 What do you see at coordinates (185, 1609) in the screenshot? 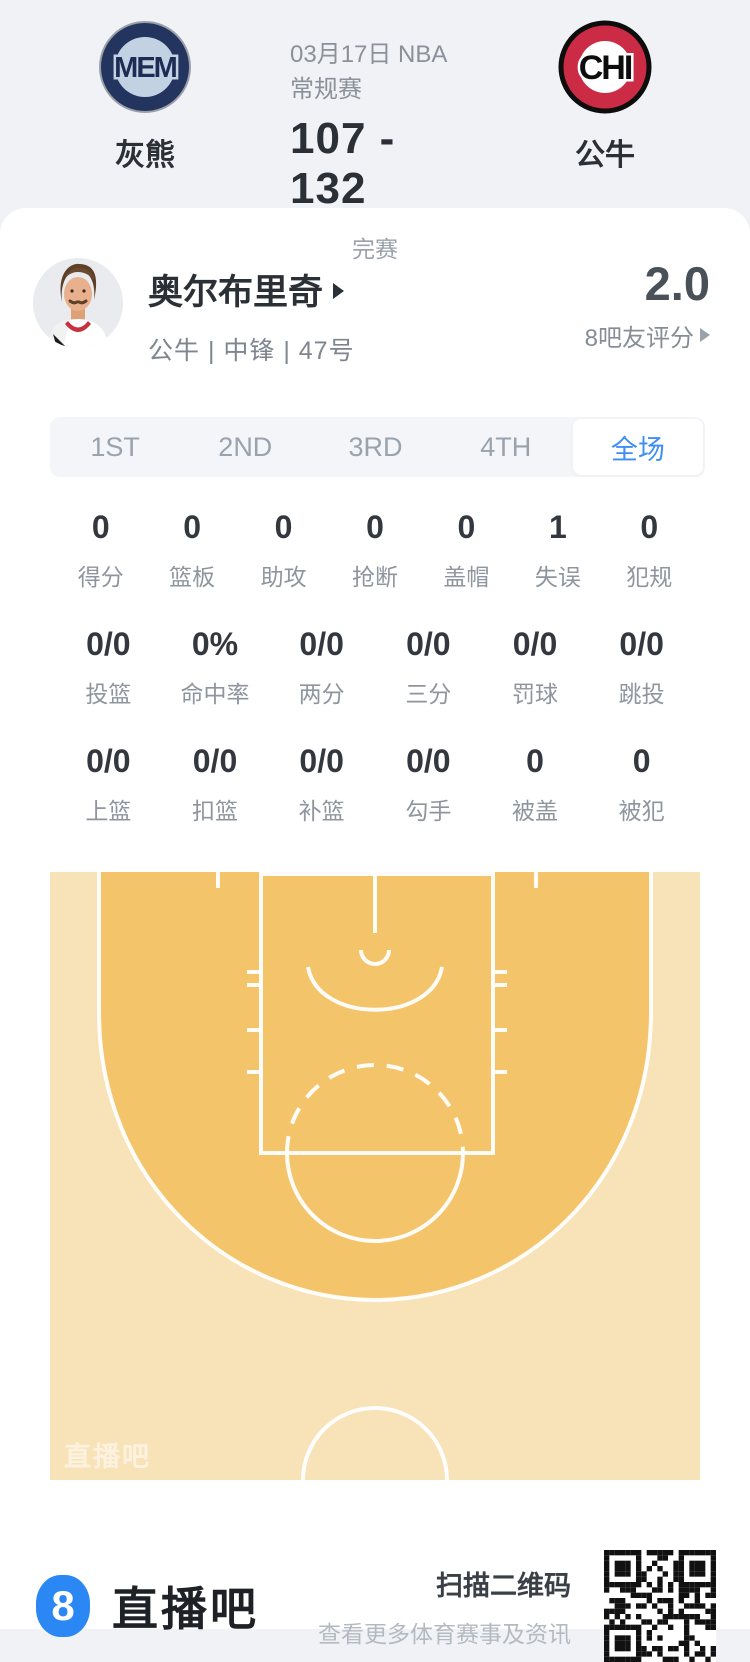
I see `brand-name: 直播吧` at bounding box center [185, 1609].